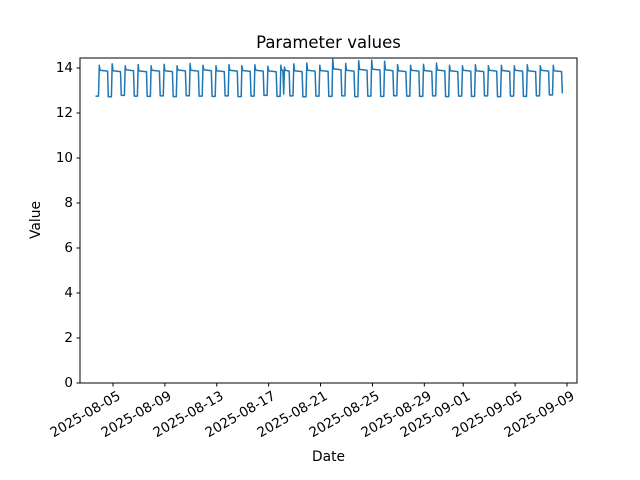  What do you see at coordinates (64, 68) in the screenshot?
I see `y-axis-tick-label: 14` at bounding box center [64, 68].